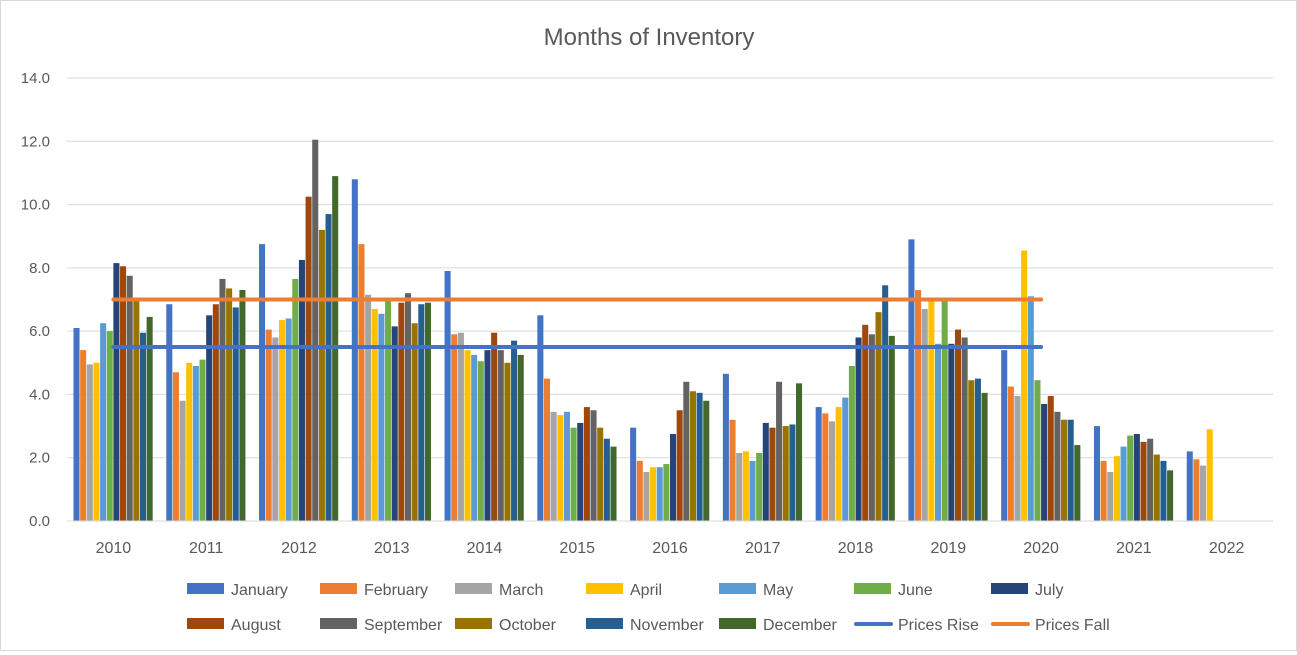 The height and width of the screenshot is (655, 1297). What do you see at coordinates (262, 382) in the screenshot?
I see `bar-january-2012` at bounding box center [262, 382].